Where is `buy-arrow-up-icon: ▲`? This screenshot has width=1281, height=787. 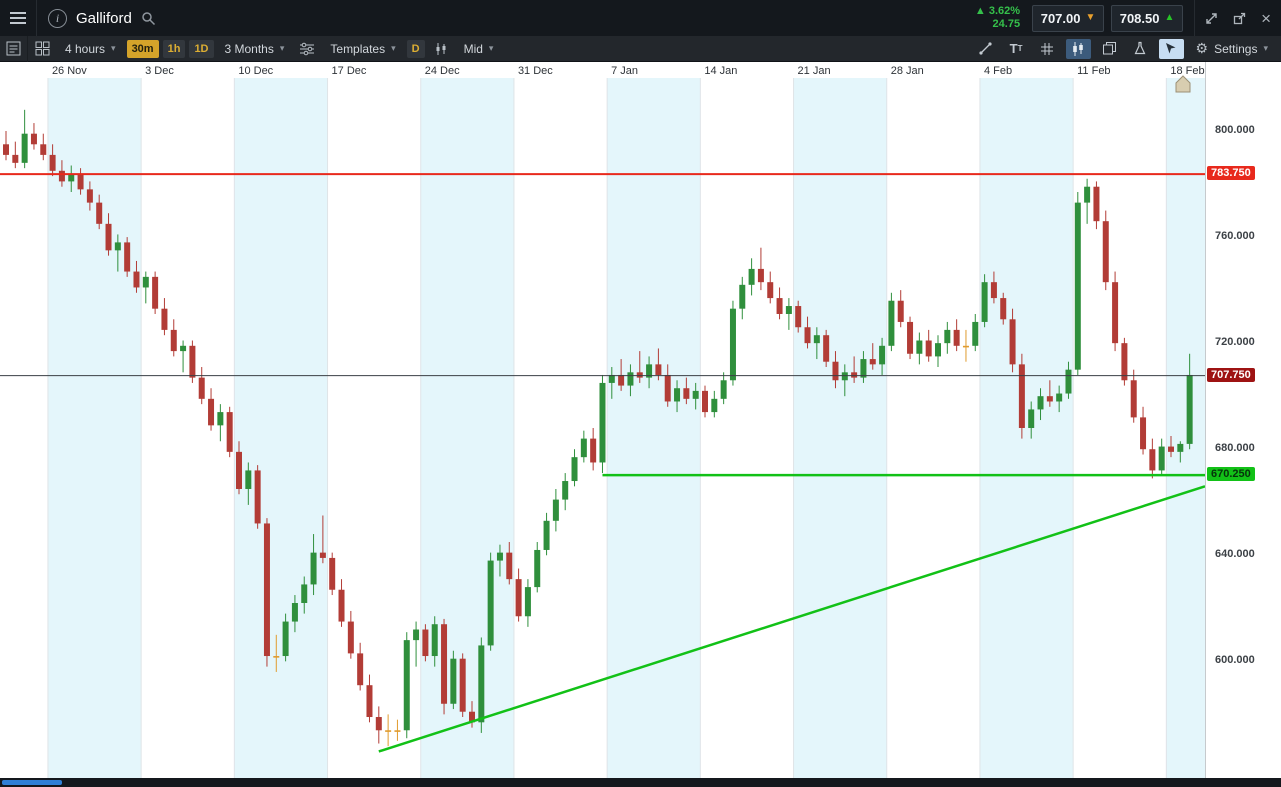
buy-arrow-up-icon: ▲ is located at coordinates (1169, 17).